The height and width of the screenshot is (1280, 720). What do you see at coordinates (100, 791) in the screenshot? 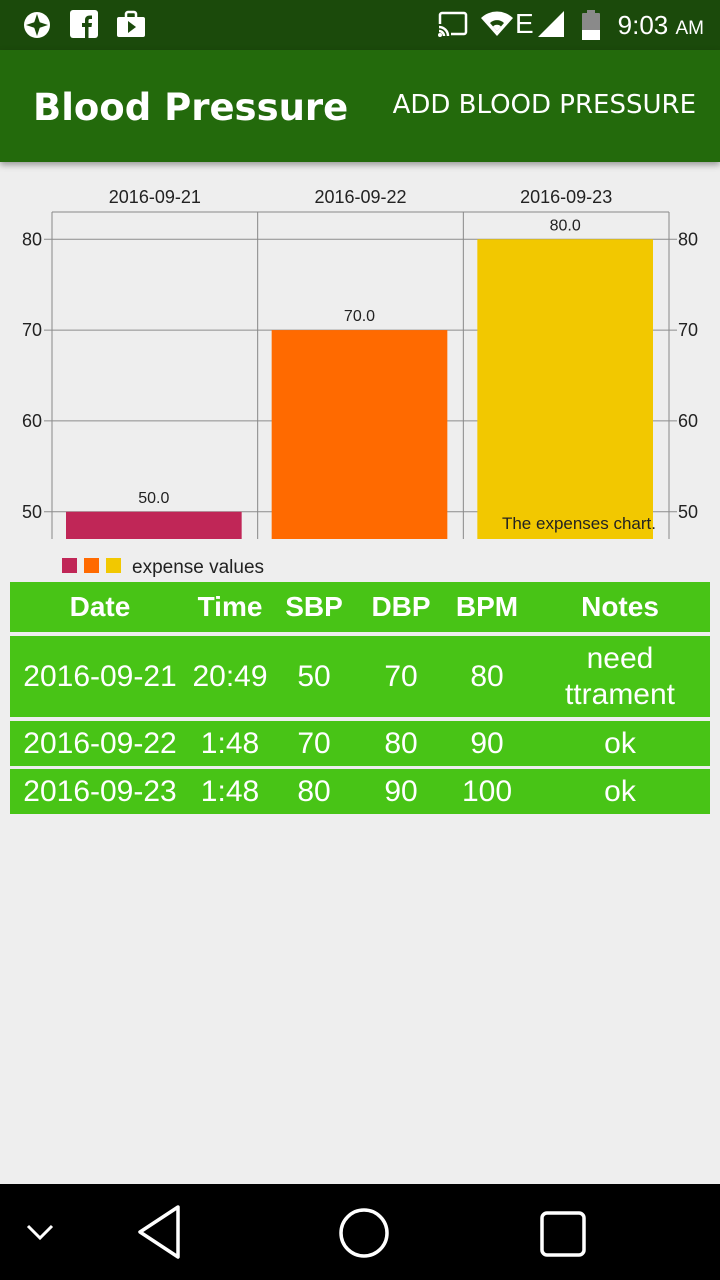
I see `table-cell: 2016-09-23` at bounding box center [100, 791].